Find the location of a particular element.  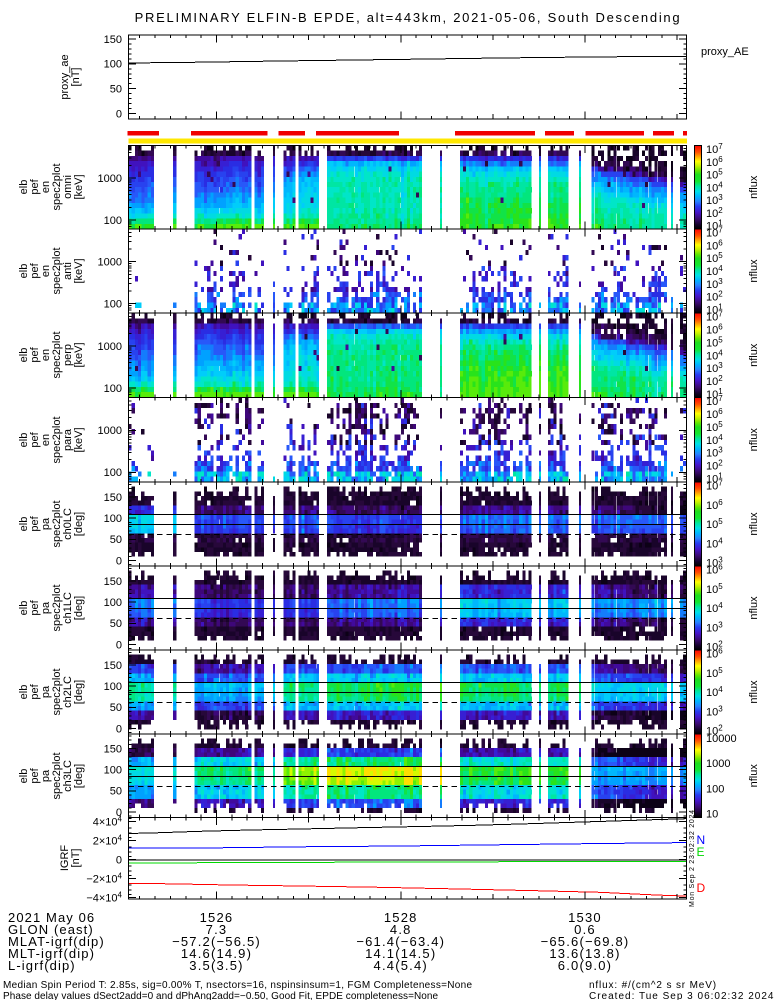

svg-text: 4×10⁴ is located at coordinates (108, 821).